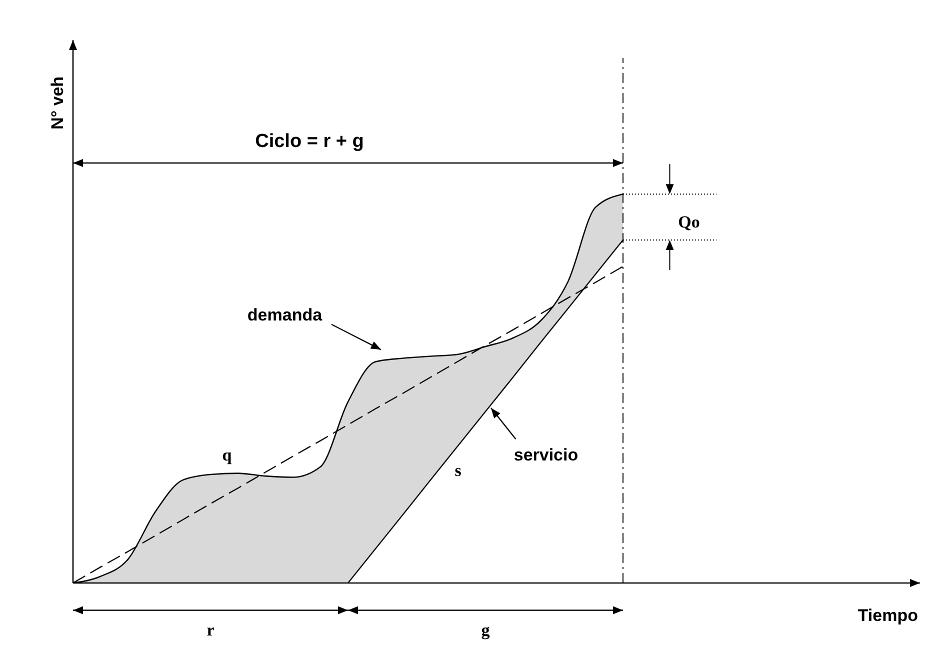  What do you see at coordinates (210, 630) in the screenshot?
I see `text: r` at bounding box center [210, 630].